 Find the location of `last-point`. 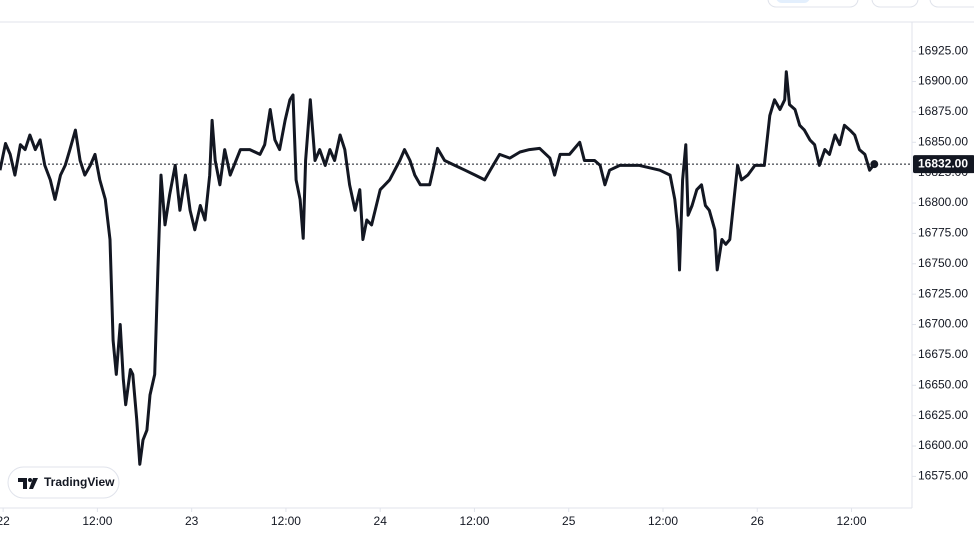

last-point is located at coordinates (874, 164).